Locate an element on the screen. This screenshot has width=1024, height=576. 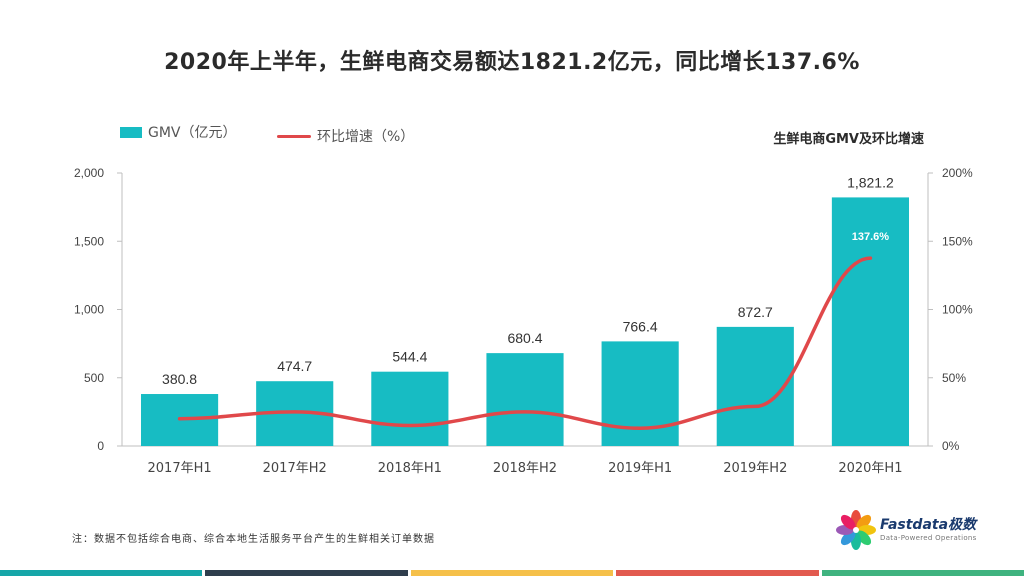
bottom-stripes is located at coordinates (512, 573).